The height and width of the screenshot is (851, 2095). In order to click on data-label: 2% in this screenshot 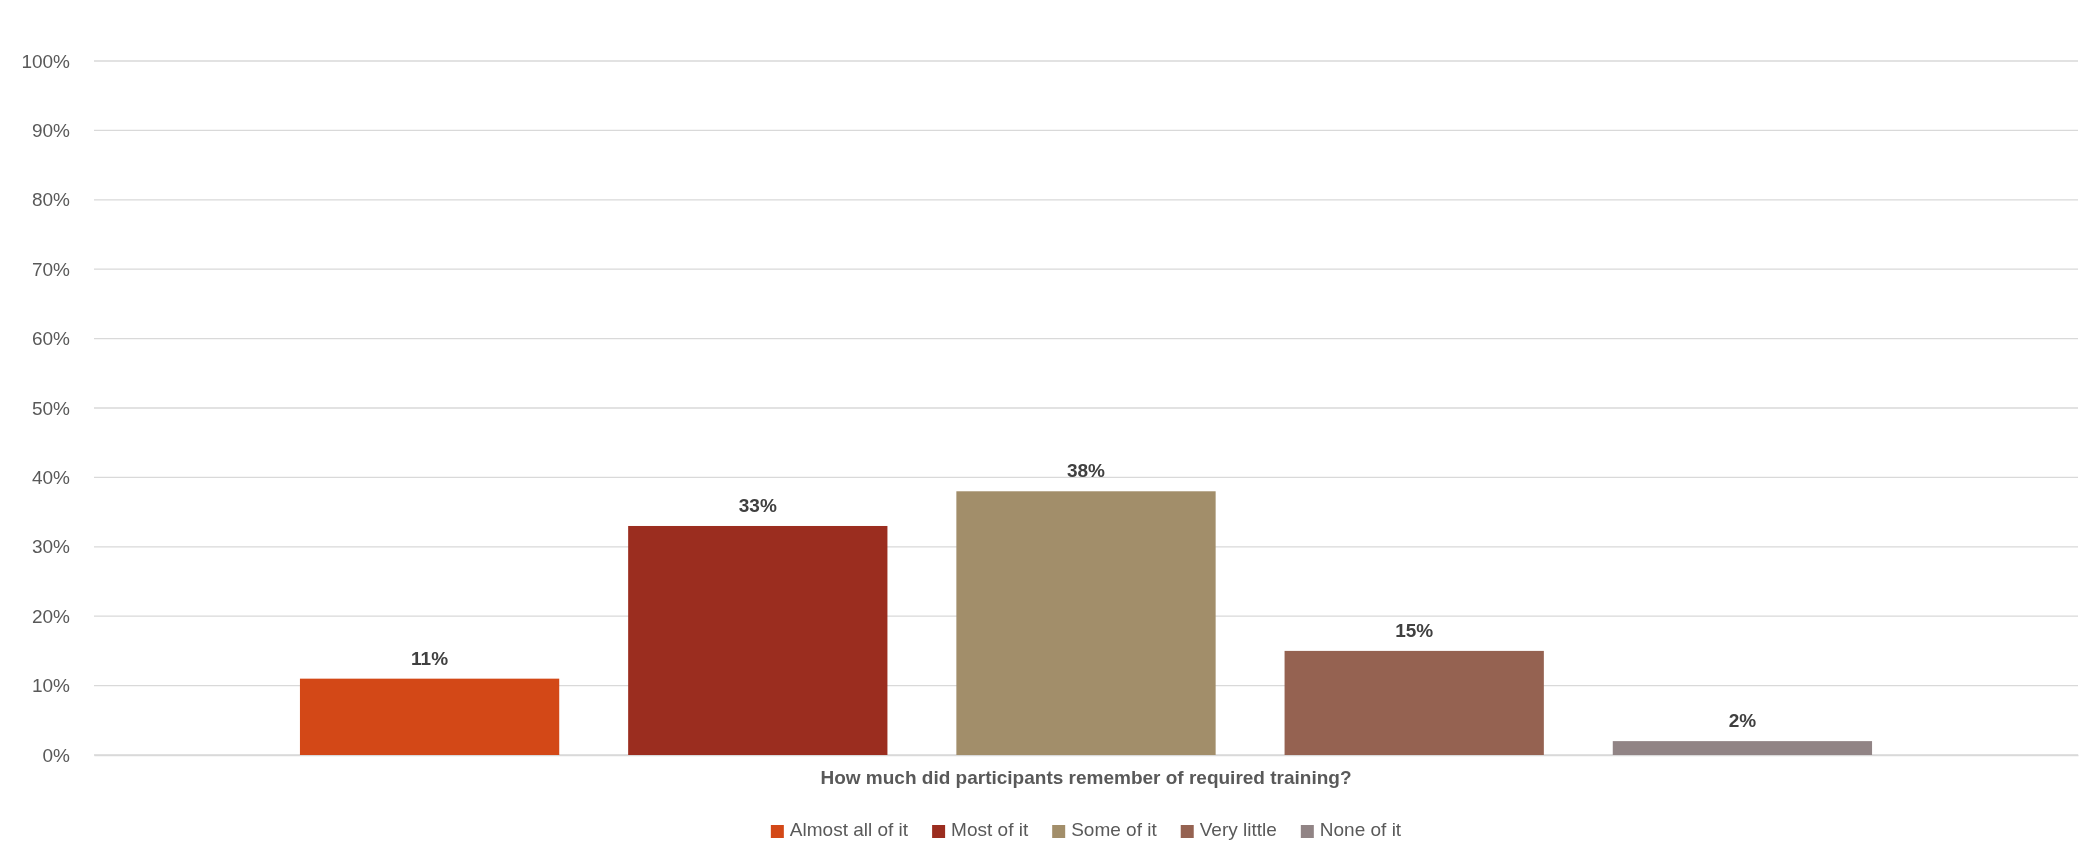, I will do `click(1742, 721)`.